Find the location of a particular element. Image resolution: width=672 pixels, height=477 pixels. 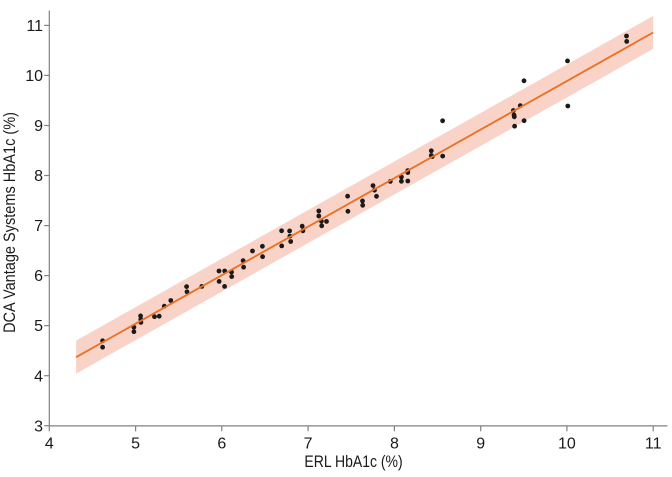

svg-text: DCA Vantage Systems HbA1c (%) is located at coordinates (10, 222).